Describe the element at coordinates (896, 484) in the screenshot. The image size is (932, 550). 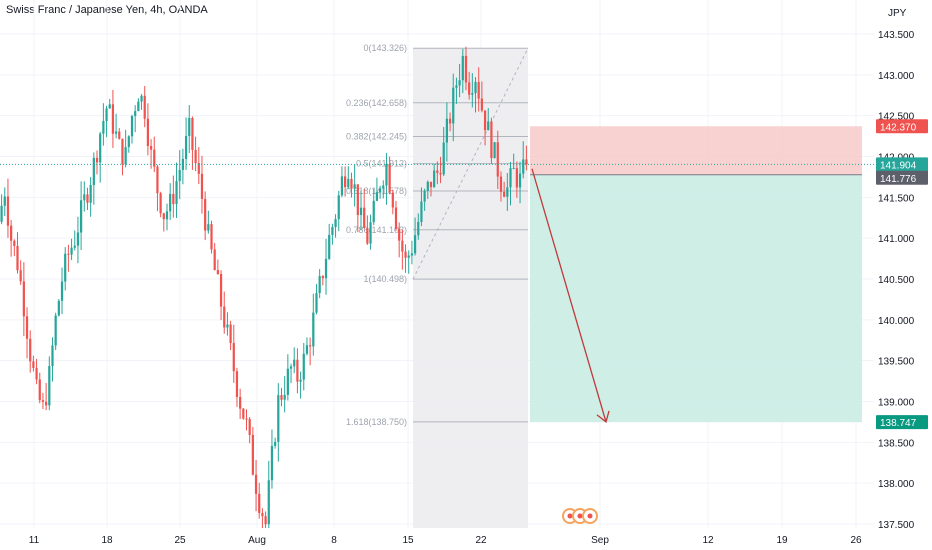
I see `price-tick-label: 138.000` at that location.